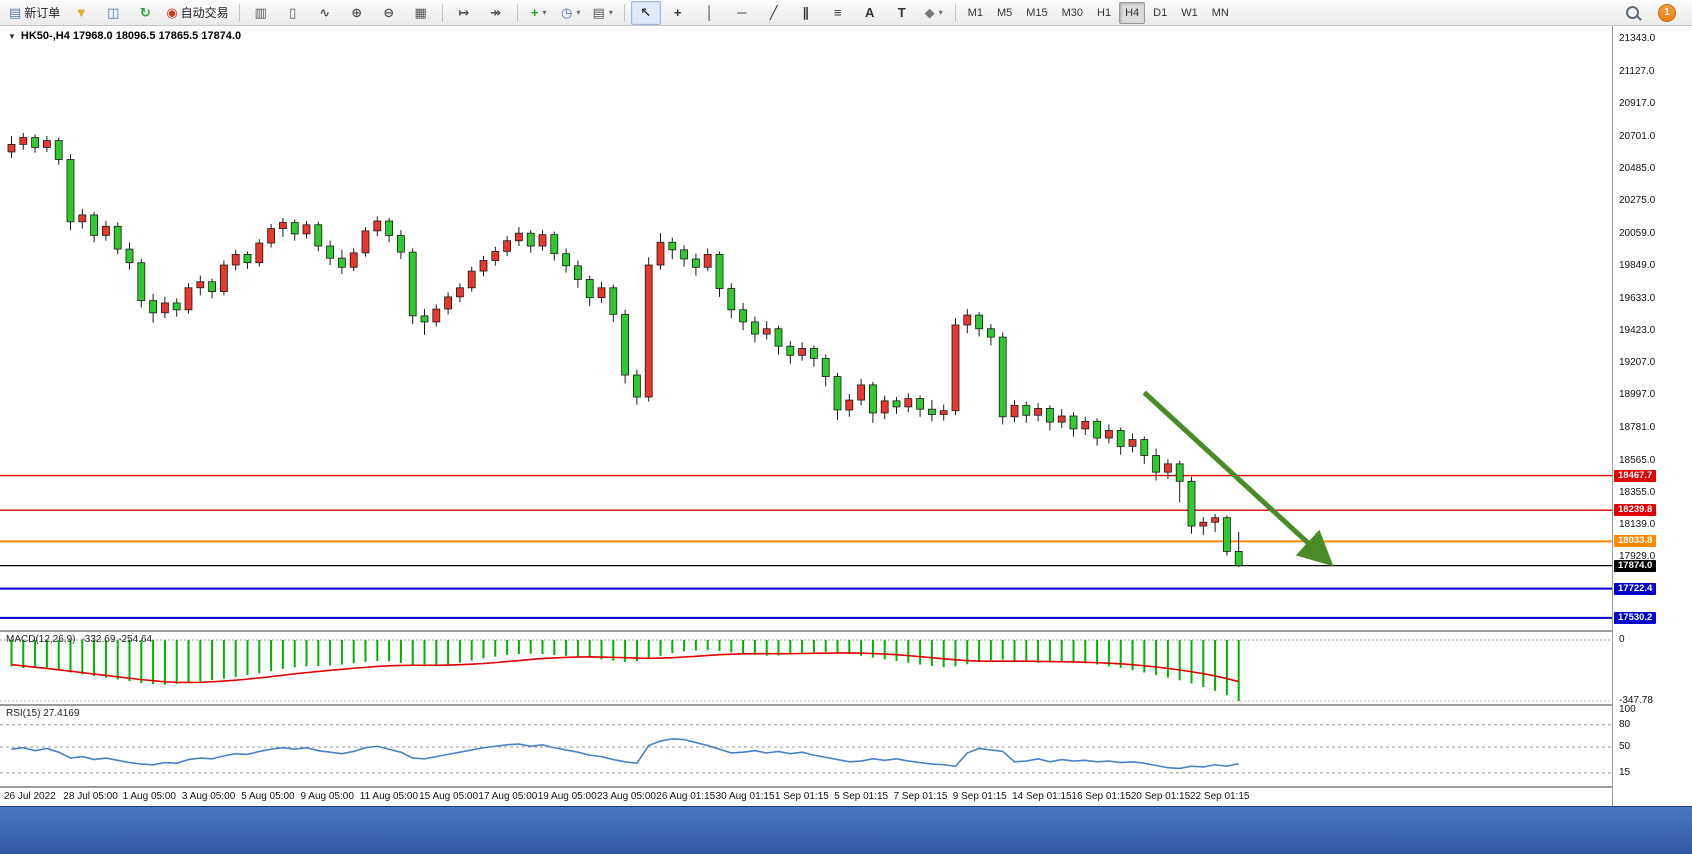 This screenshot has height=854, width=1692. I want to click on zoom-in-button: ⊕, so click(357, 13).